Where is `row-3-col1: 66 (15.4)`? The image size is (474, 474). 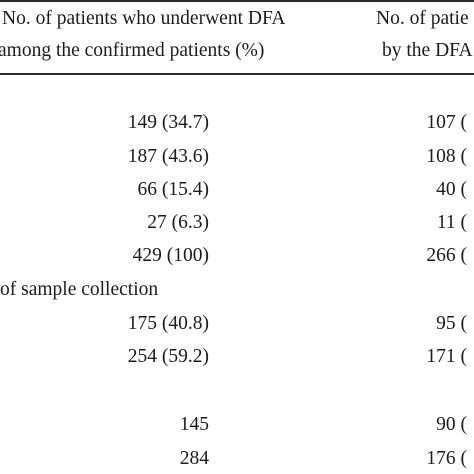
row-3-col1: 66 (15.4) is located at coordinates (173, 189).